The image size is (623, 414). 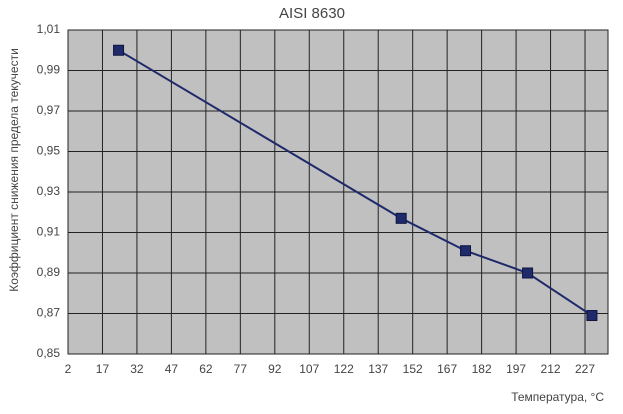 I want to click on x-tick-label: 152, so click(x=413, y=369).